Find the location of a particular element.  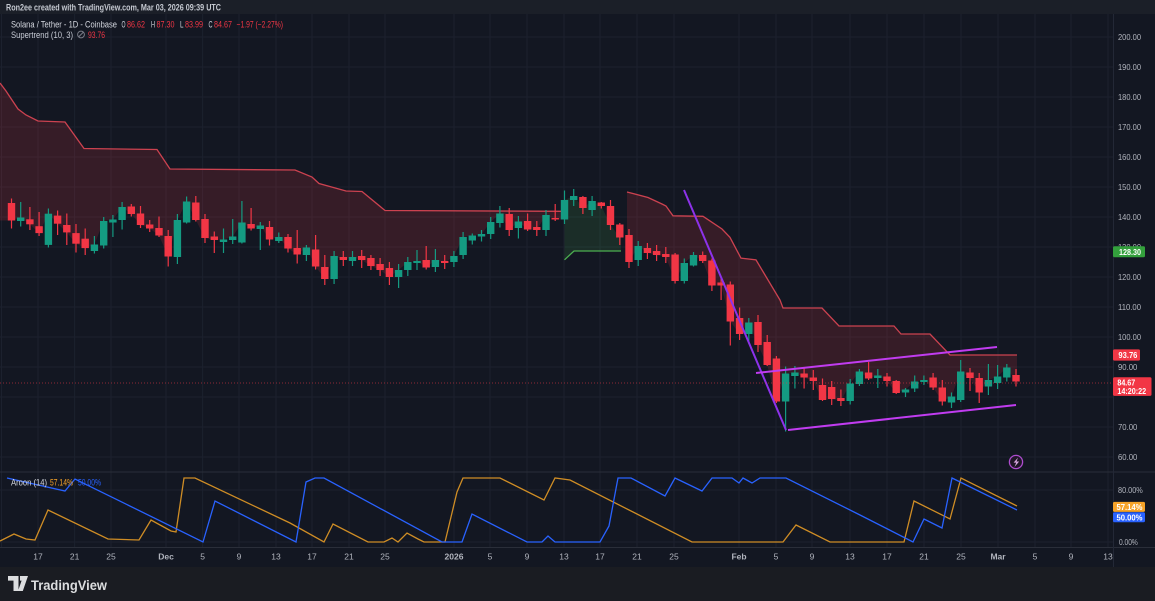

svg-text: 140.00 is located at coordinates (1129, 217).